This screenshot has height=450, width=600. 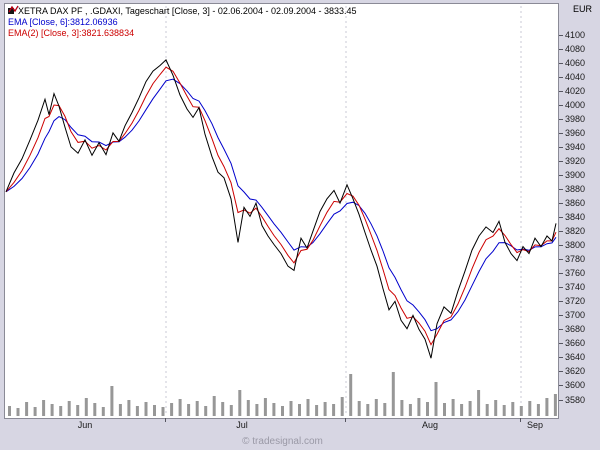 What do you see at coordinates (575, 188) in the screenshot?
I see `y-axis-tick-label: 3880` at bounding box center [575, 188].